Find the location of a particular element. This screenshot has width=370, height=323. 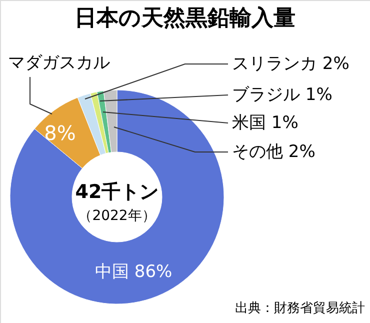

source-note: 出典：財務省貿易統計 is located at coordinates (300, 308).